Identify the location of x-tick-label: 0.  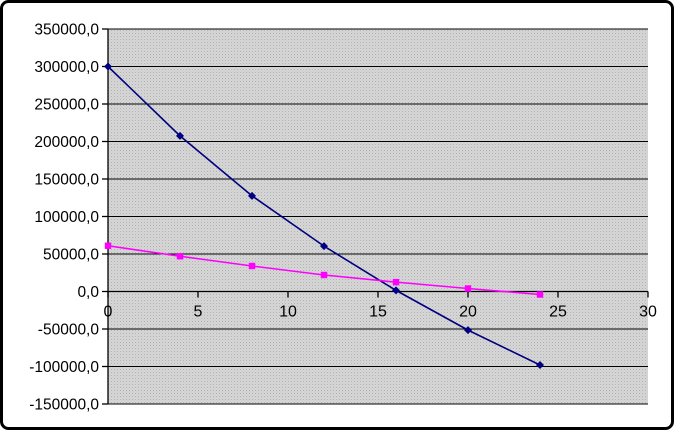
(108, 312).